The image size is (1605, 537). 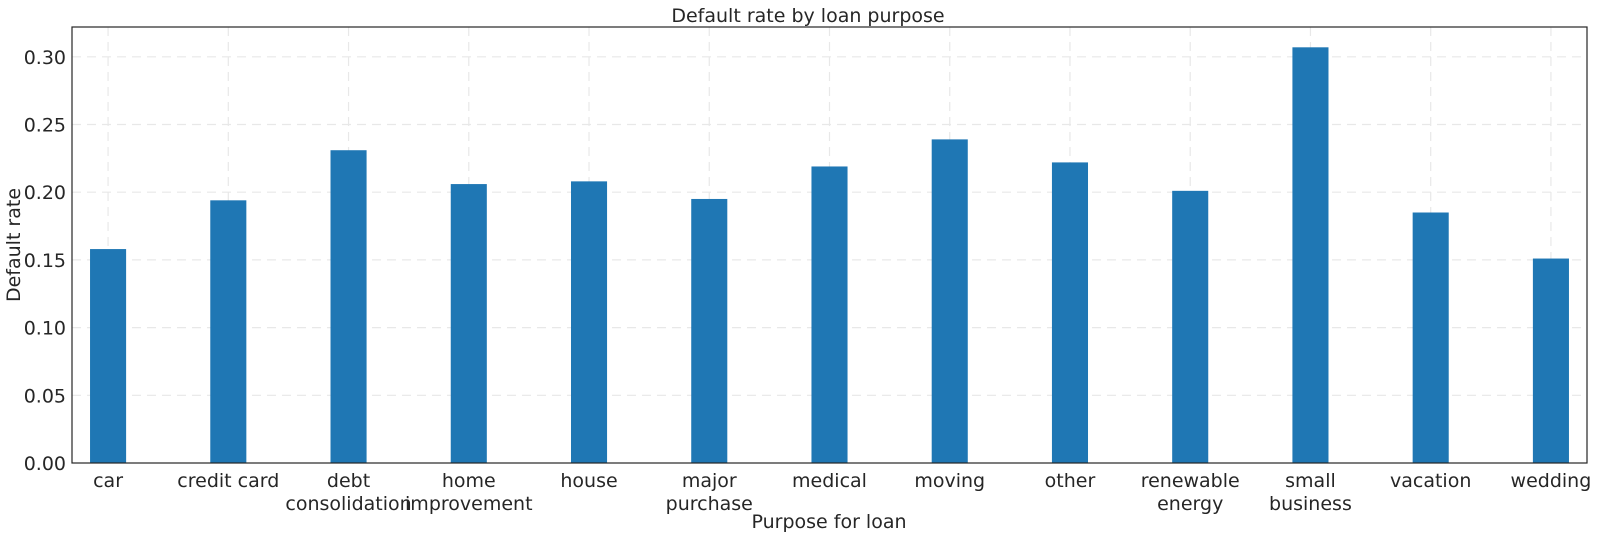 What do you see at coordinates (45, 396) in the screenshot?
I see `y-tick-label: 0.05` at bounding box center [45, 396].